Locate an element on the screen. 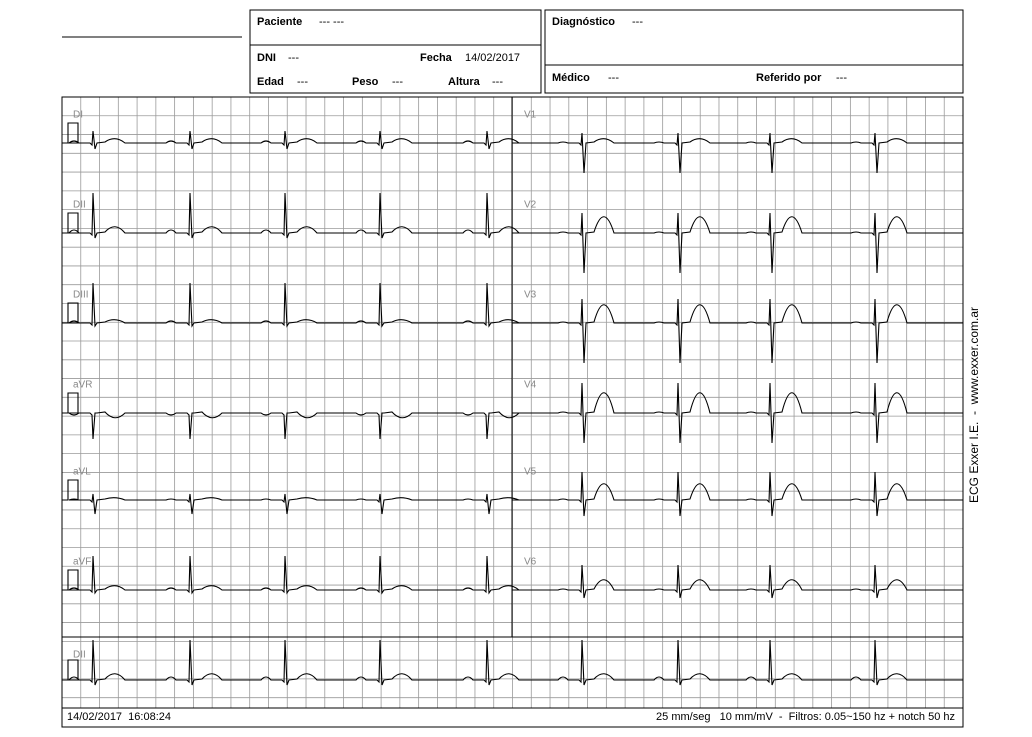 This screenshot has height=737, width=1032. label: Médico is located at coordinates (571, 78).